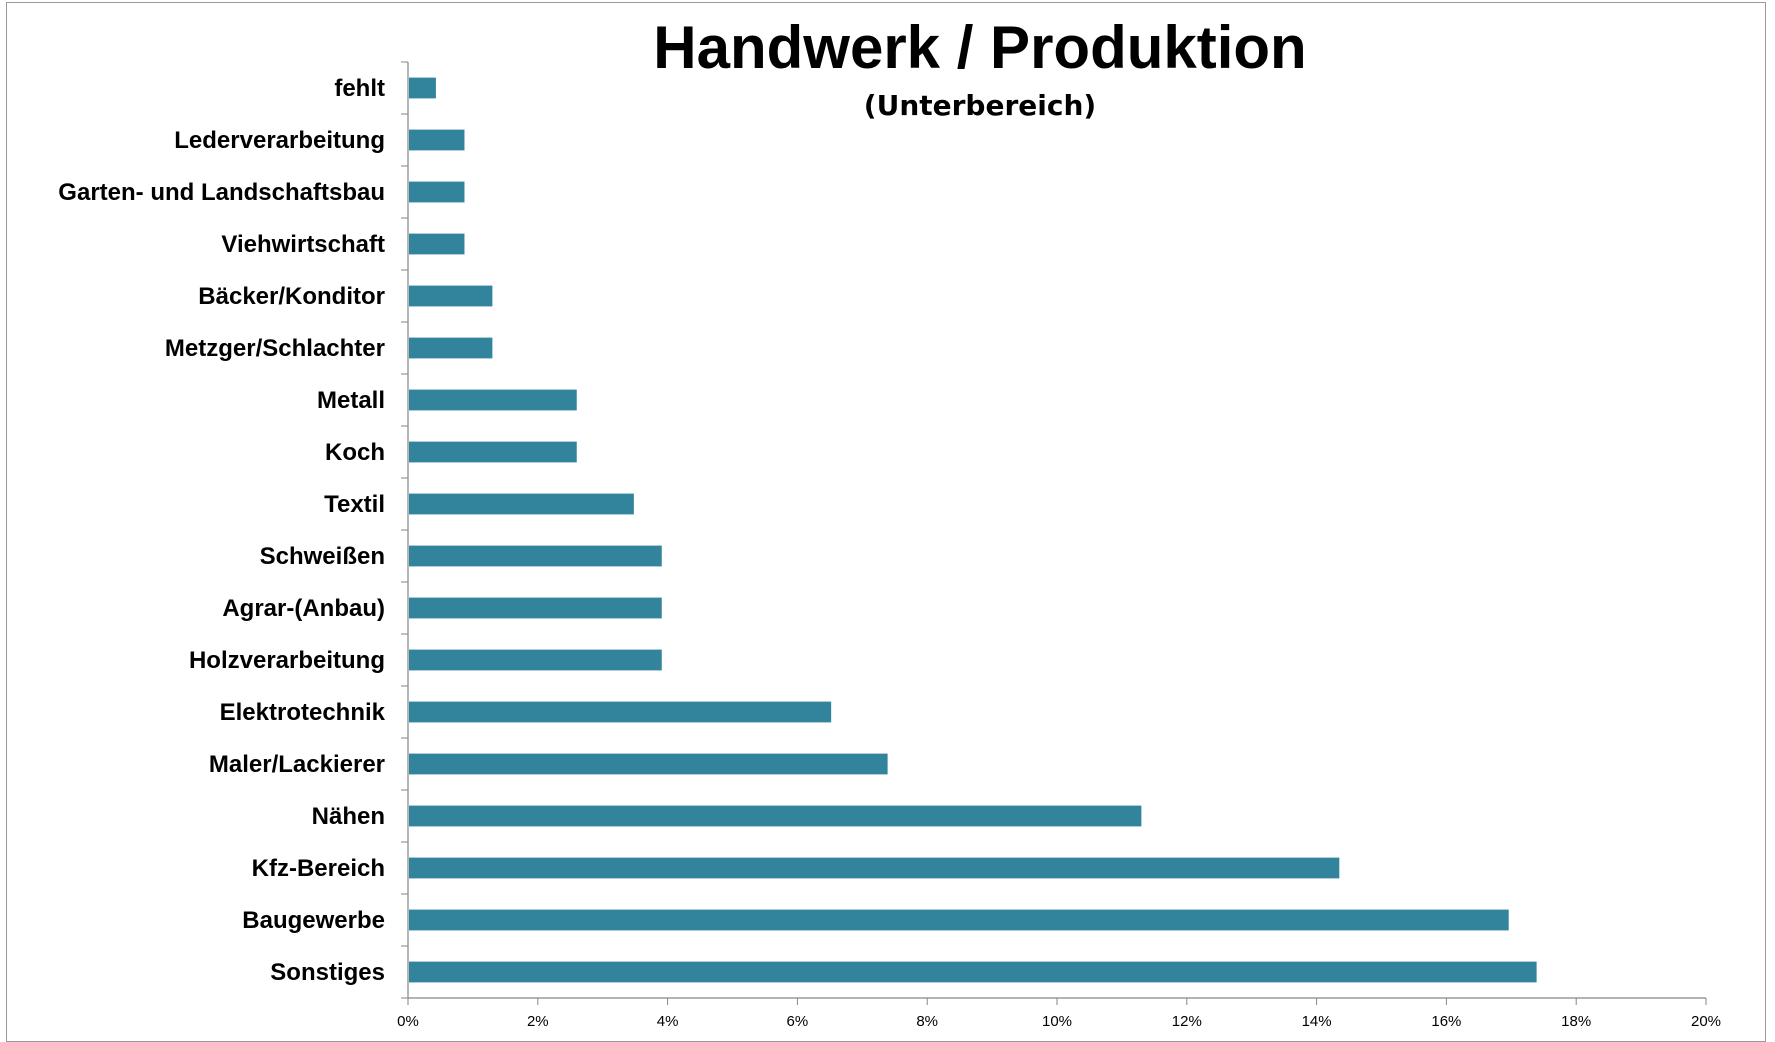  What do you see at coordinates (303, 712) in the screenshot?
I see `category-label: Elektrotechnik` at bounding box center [303, 712].